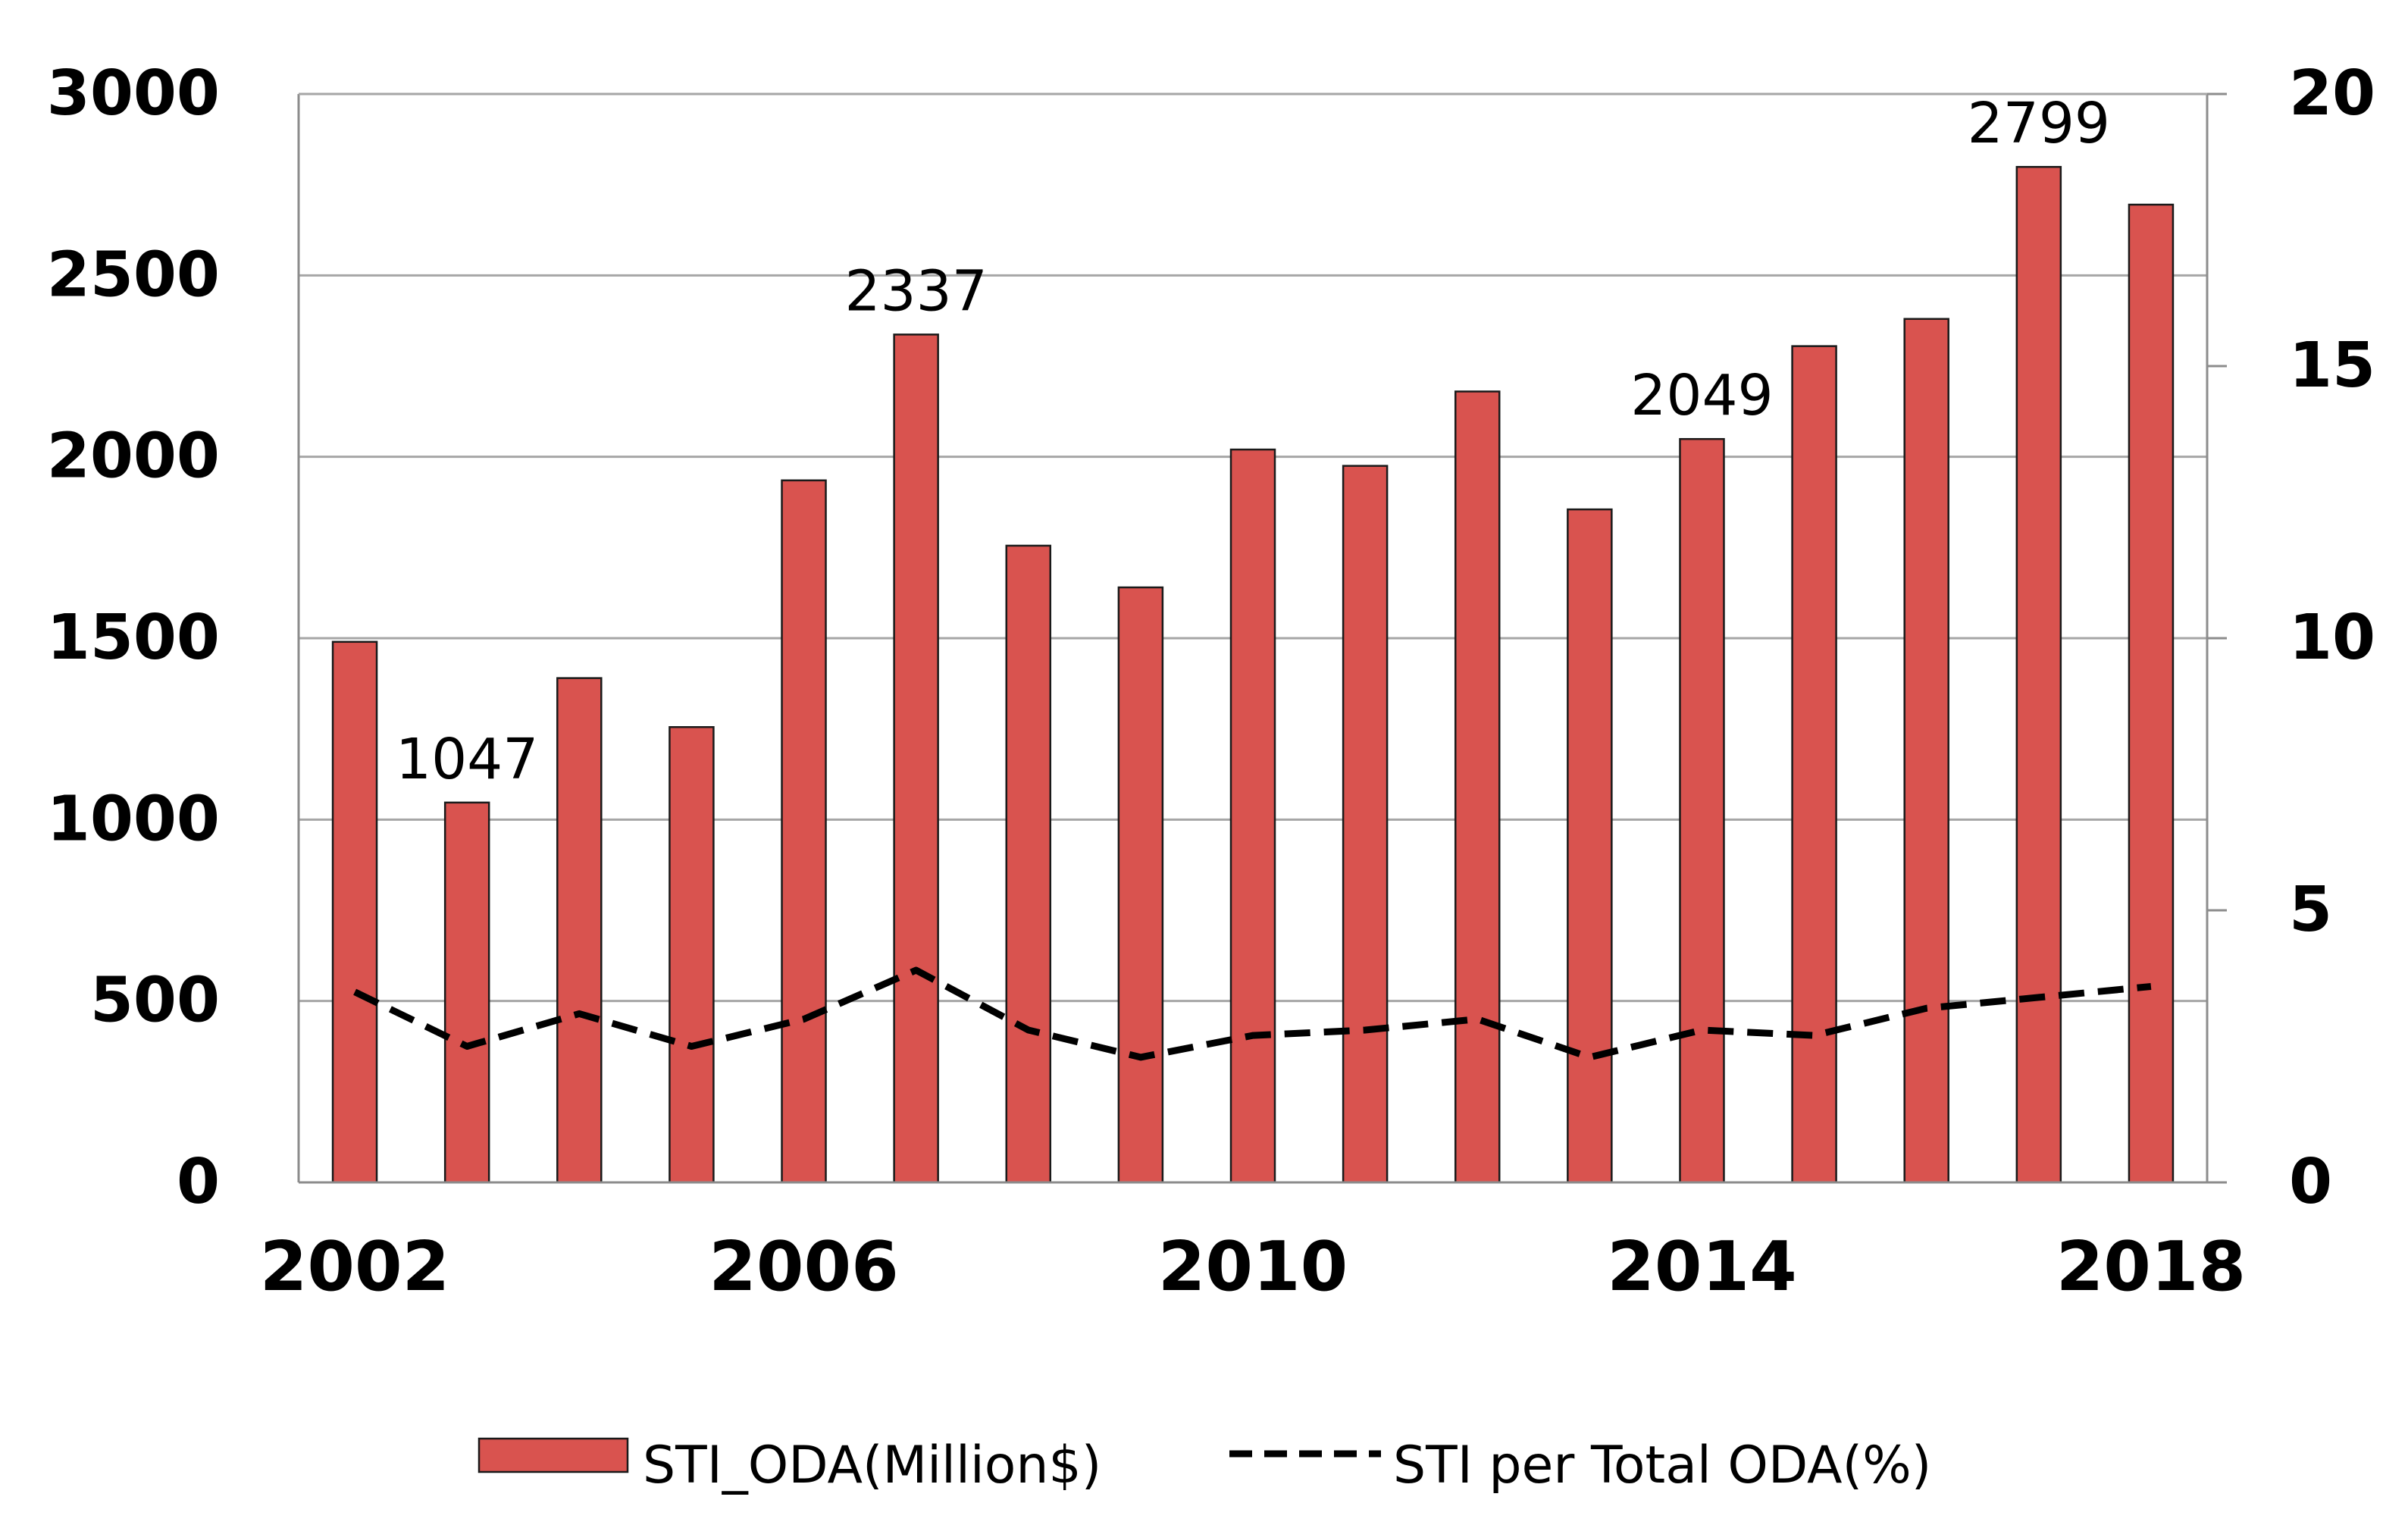 The height and width of the screenshot is (1525, 2408). I want to click on legend-label-line: STI per Total ODA(%), so click(1662, 1465).